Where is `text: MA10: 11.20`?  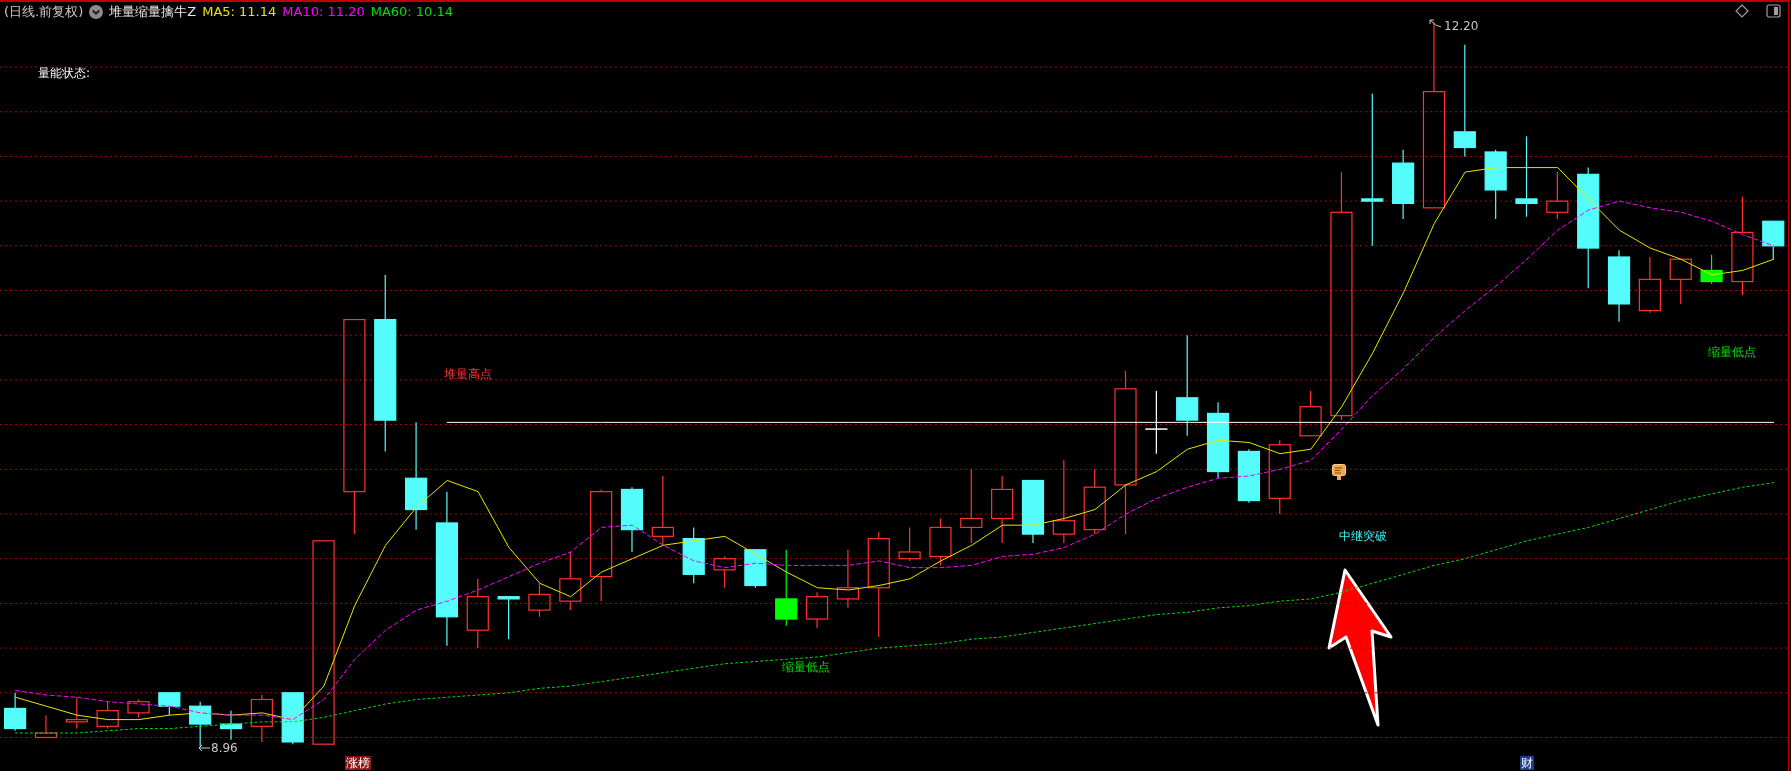 text: MA10: 11.20 is located at coordinates (323, 11).